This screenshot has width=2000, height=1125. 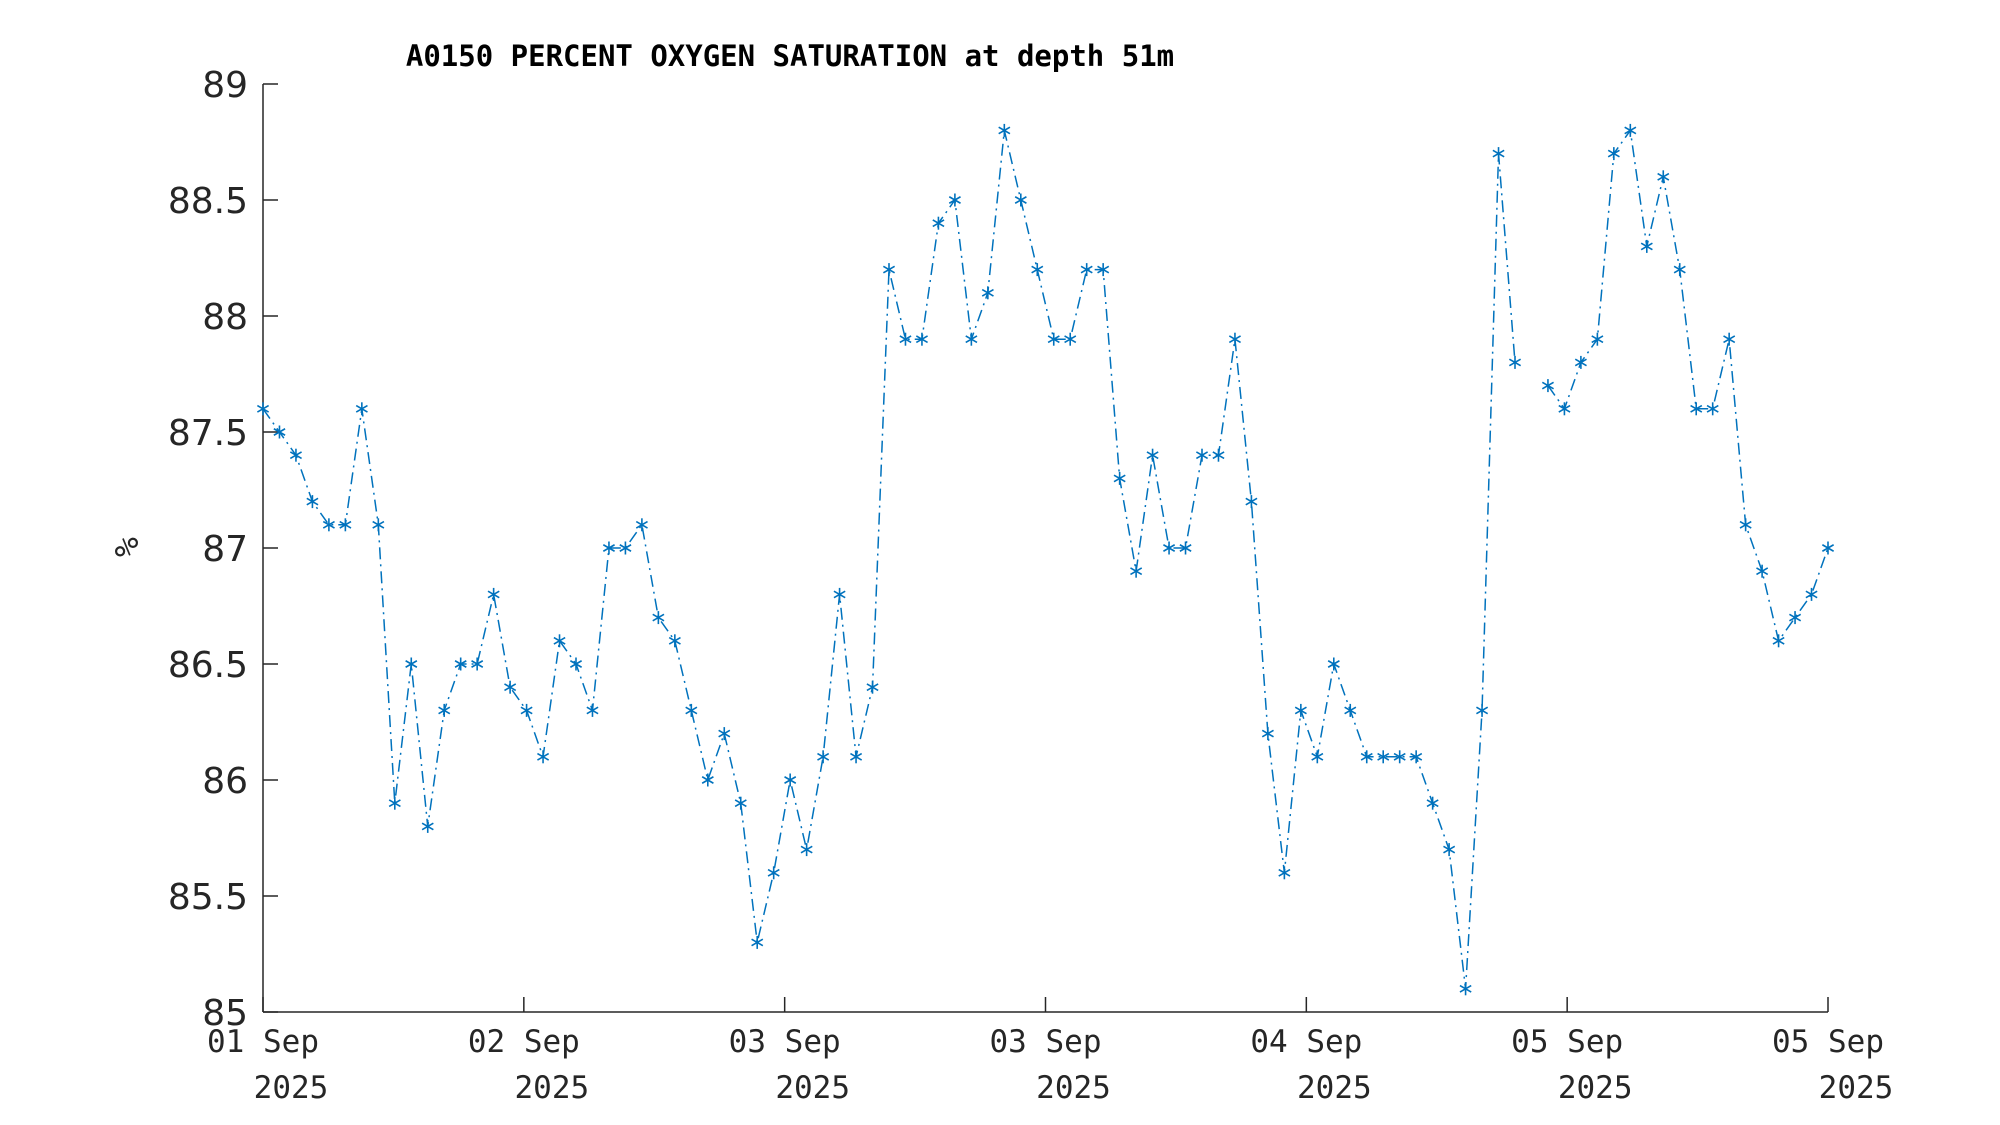 What do you see at coordinates (225, 85) in the screenshot?
I see `y-tick-label: 89` at bounding box center [225, 85].